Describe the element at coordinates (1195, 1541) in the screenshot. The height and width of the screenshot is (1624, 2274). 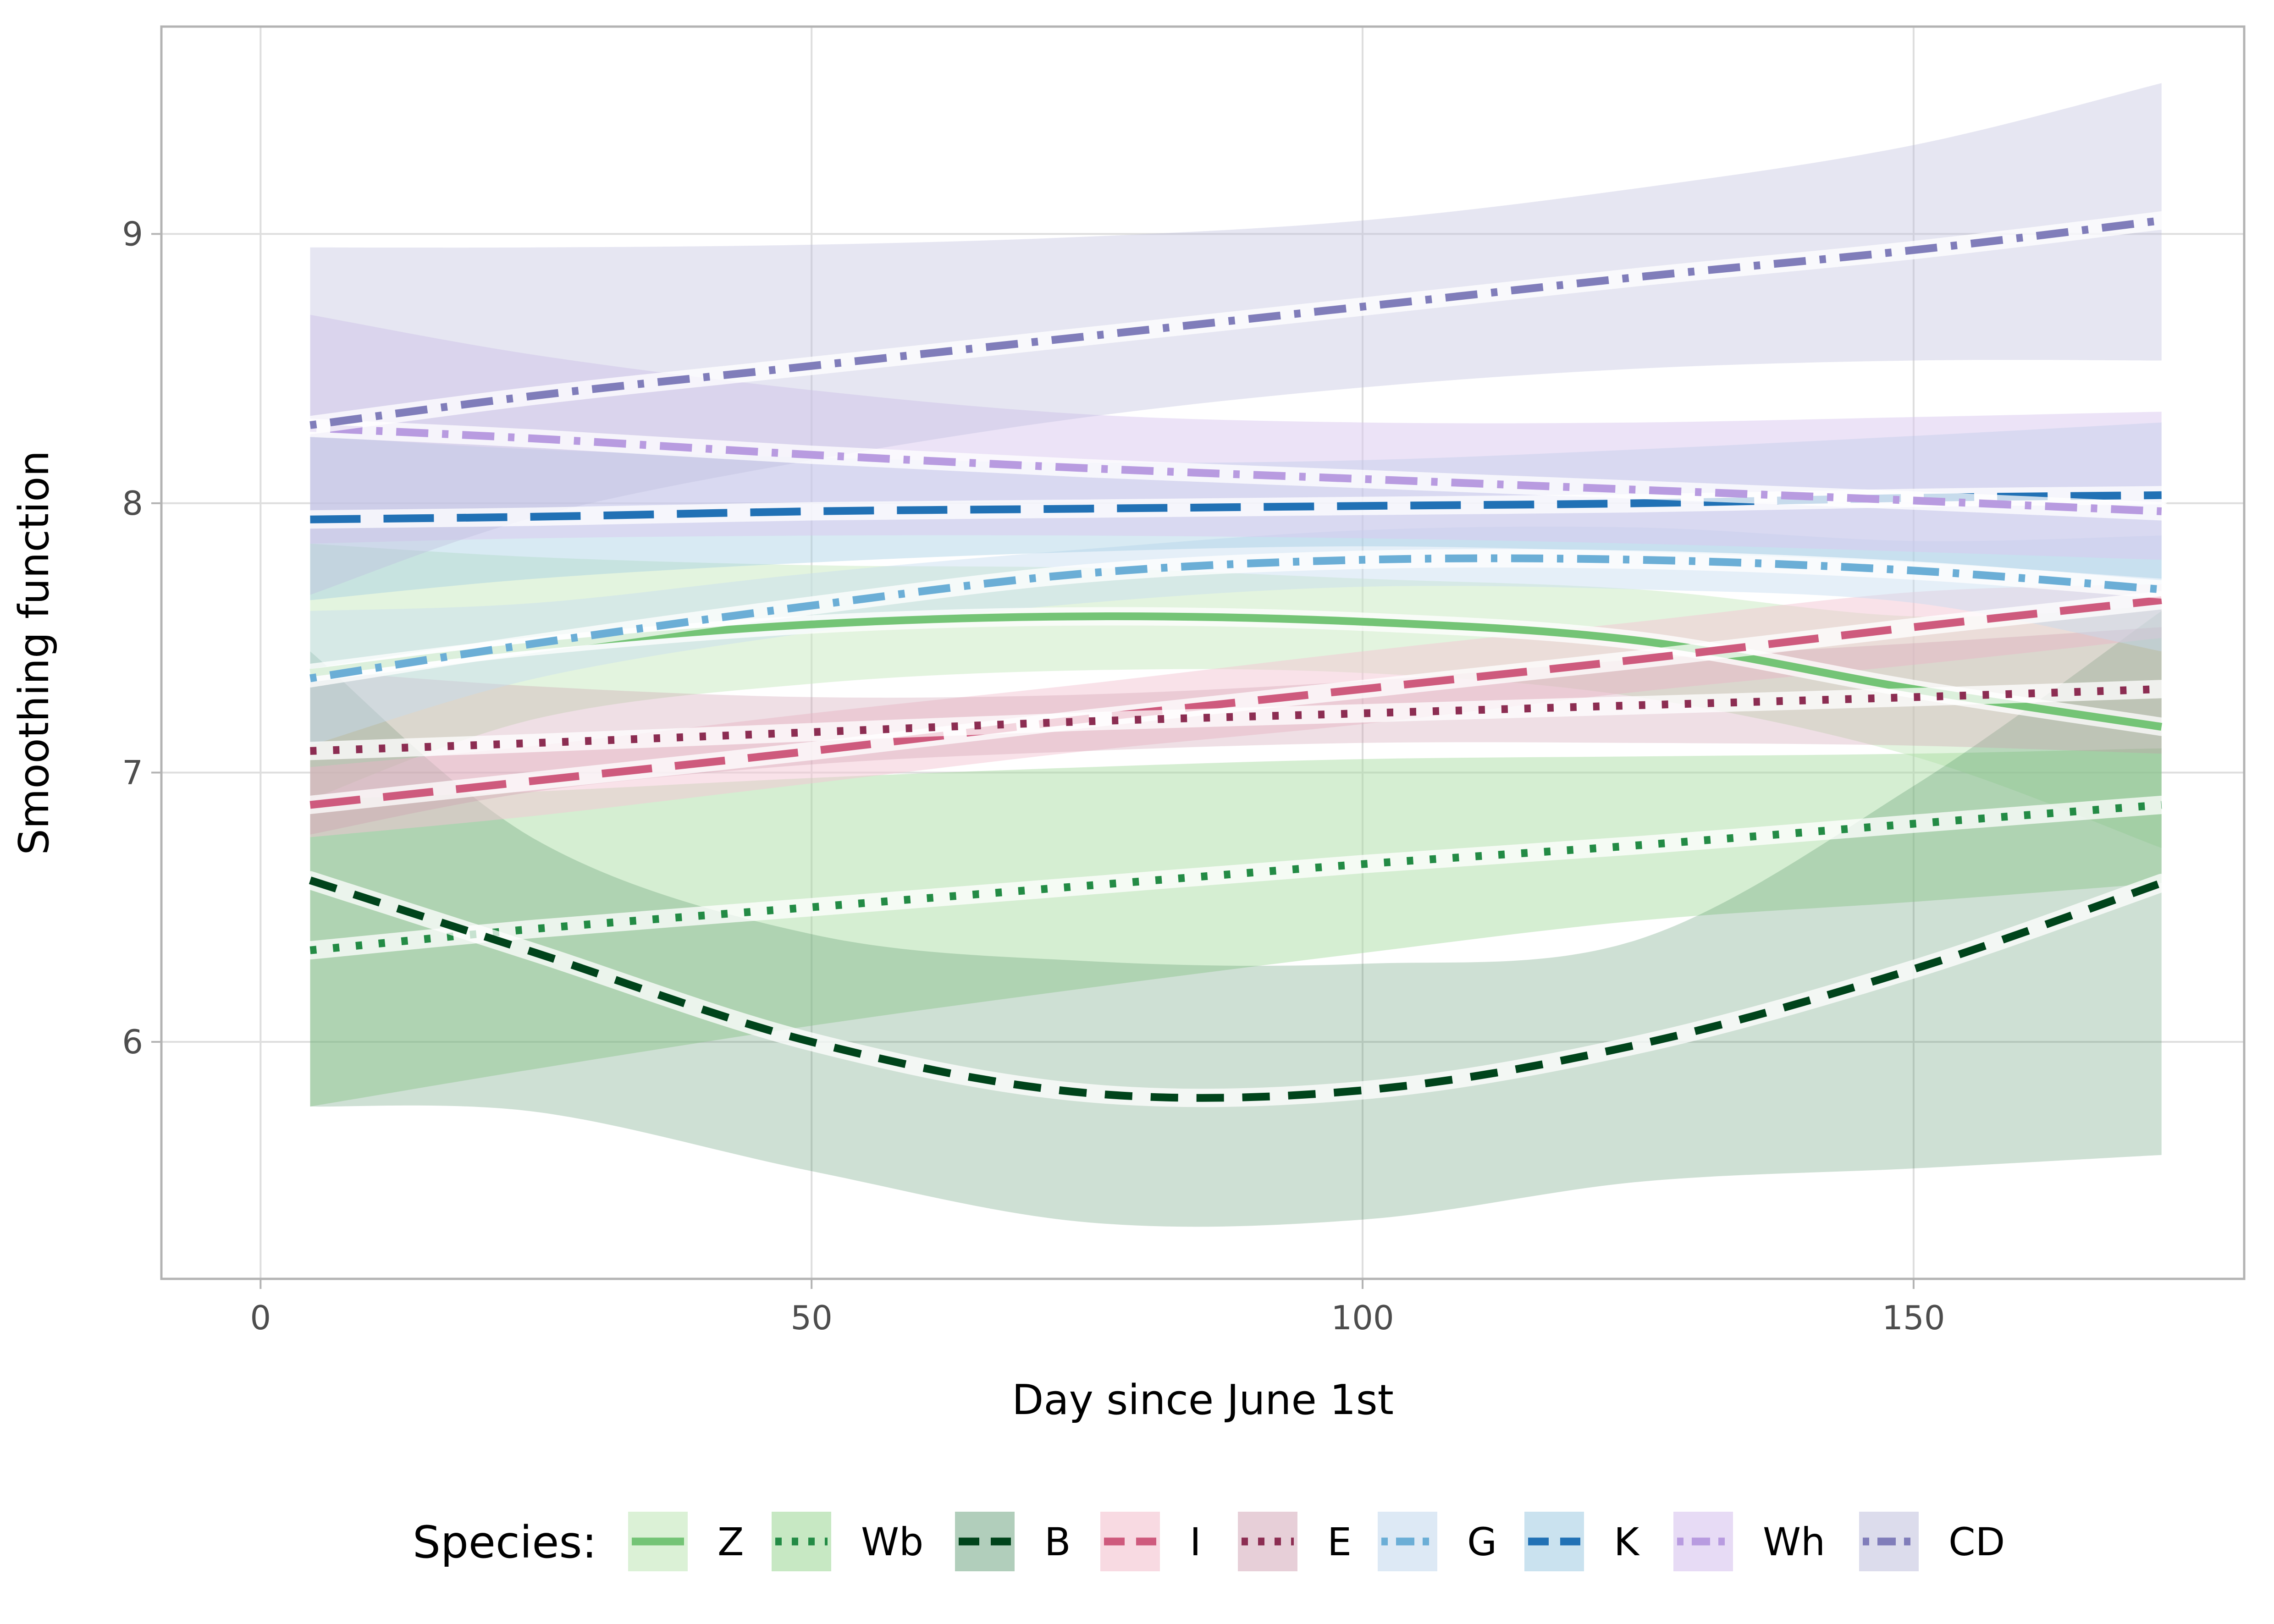
I see `legend-label-i: I` at that location.